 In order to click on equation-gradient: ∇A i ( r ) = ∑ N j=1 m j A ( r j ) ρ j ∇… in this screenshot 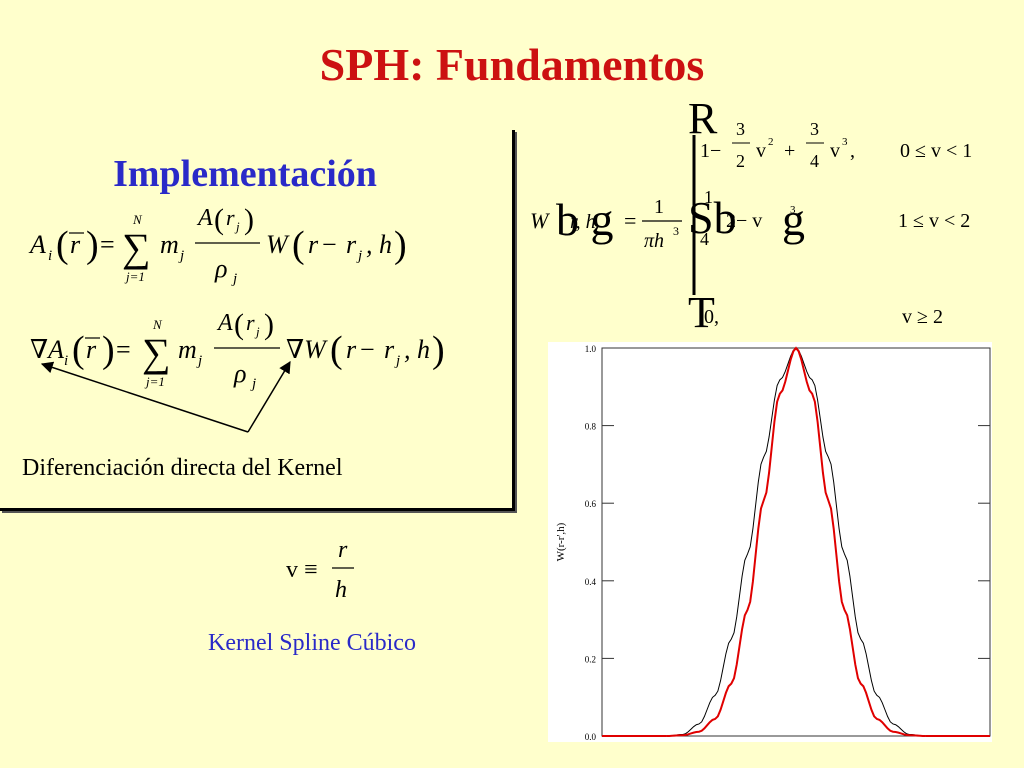, I will do `click(237, 350)`.